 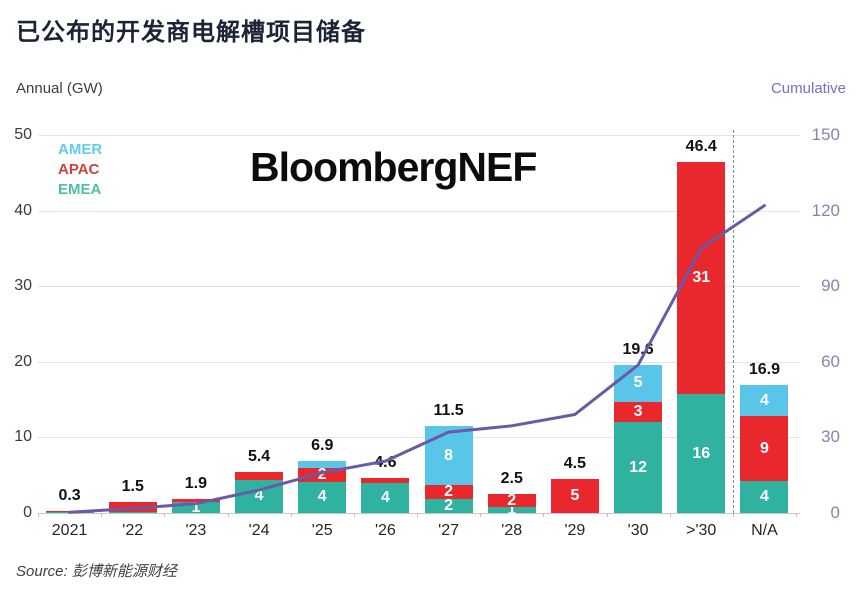 What do you see at coordinates (196, 530) in the screenshot?
I see `x-axis-label: '23` at bounding box center [196, 530].